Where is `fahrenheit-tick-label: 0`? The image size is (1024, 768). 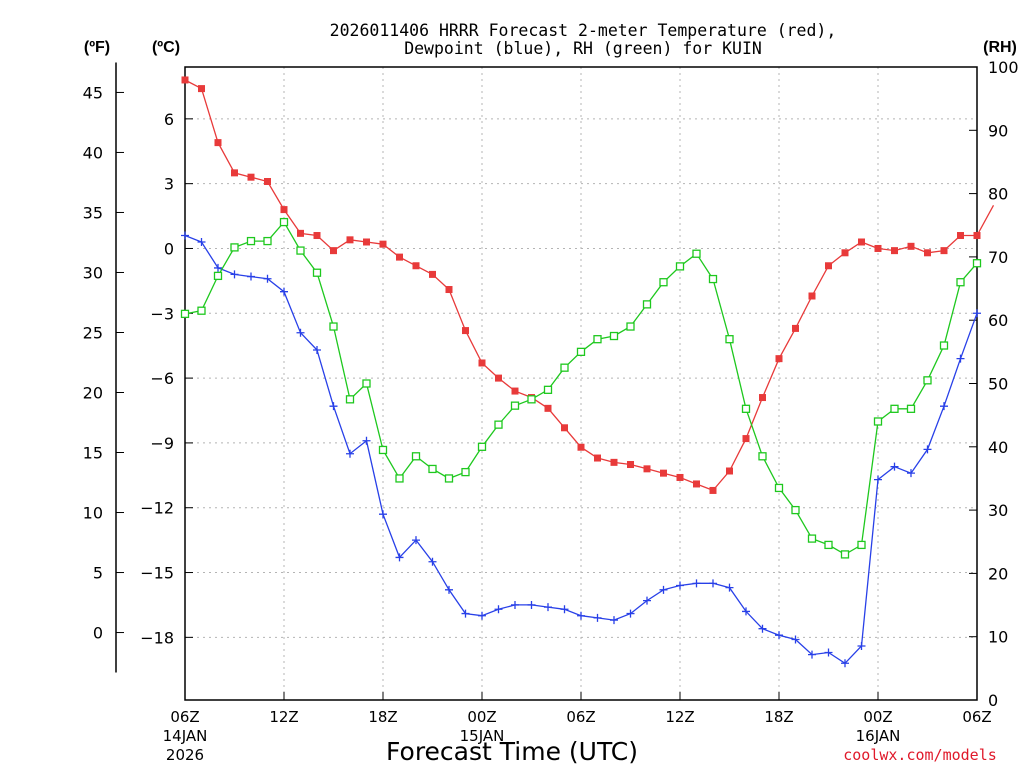
fahrenheit-tick-label: 0 is located at coordinates (98, 633).